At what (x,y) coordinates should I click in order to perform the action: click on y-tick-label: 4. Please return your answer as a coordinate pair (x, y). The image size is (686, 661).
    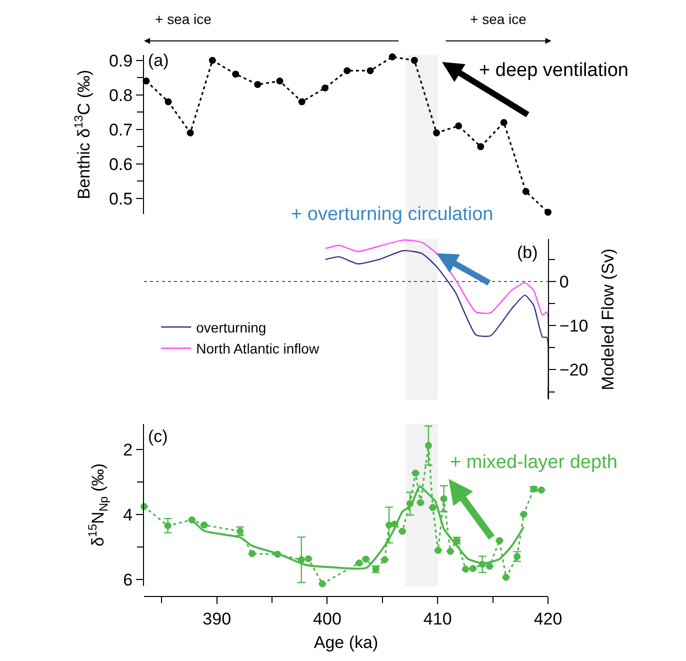
    Looking at the image, I should click on (128, 515).